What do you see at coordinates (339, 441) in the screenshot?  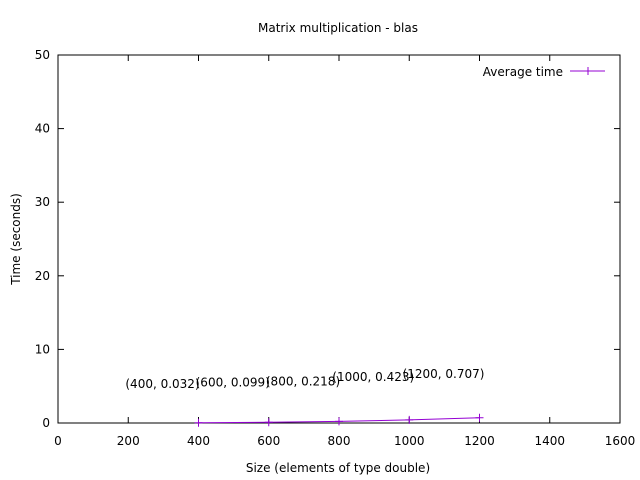 I see `x-tick-label: 800` at bounding box center [339, 441].